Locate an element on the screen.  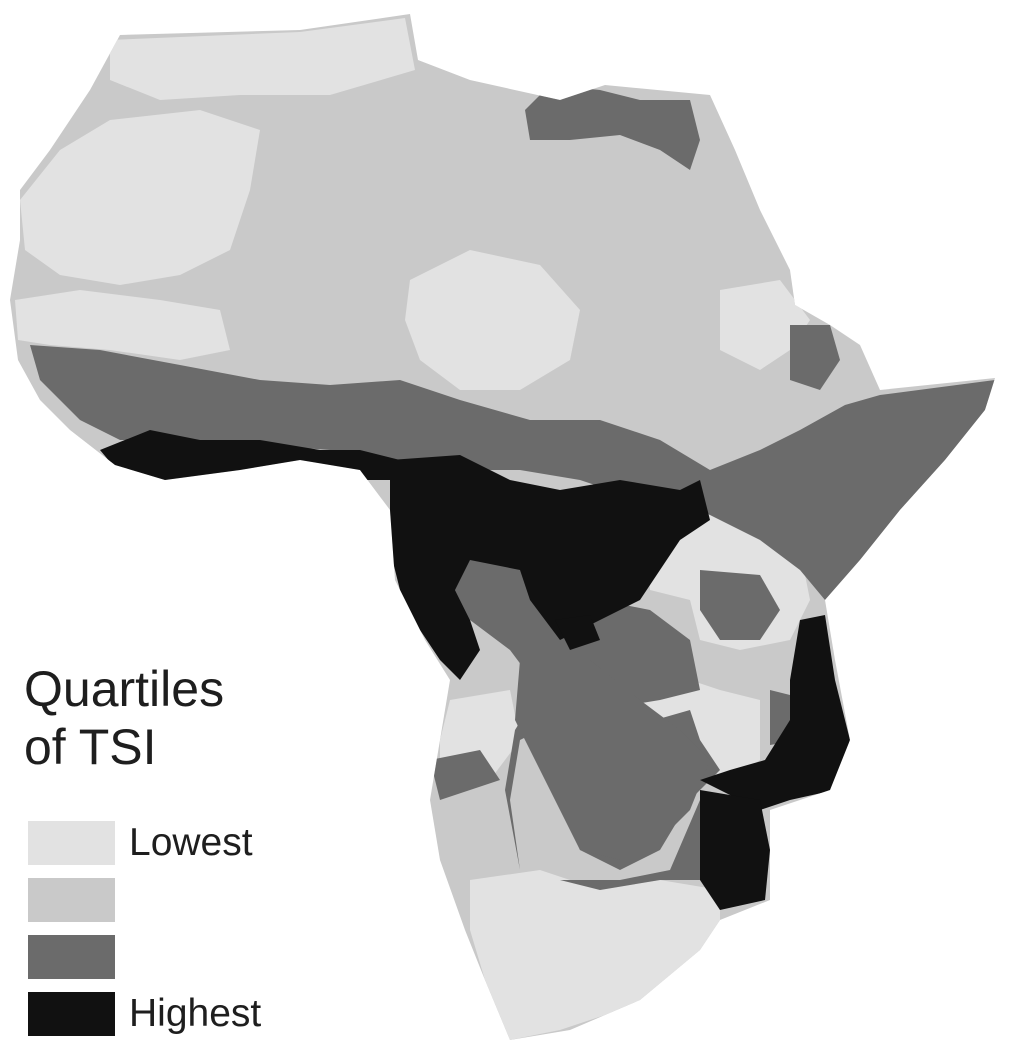
legend-label-highest: Highest is located at coordinates (195, 1013).